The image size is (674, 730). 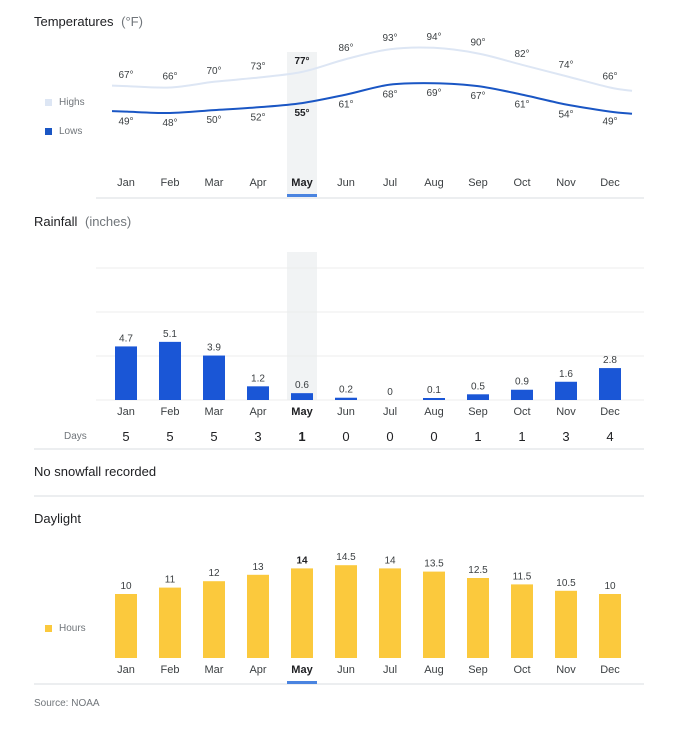 What do you see at coordinates (566, 183) in the screenshot?
I see `tick-nov: Nov` at bounding box center [566, 183].